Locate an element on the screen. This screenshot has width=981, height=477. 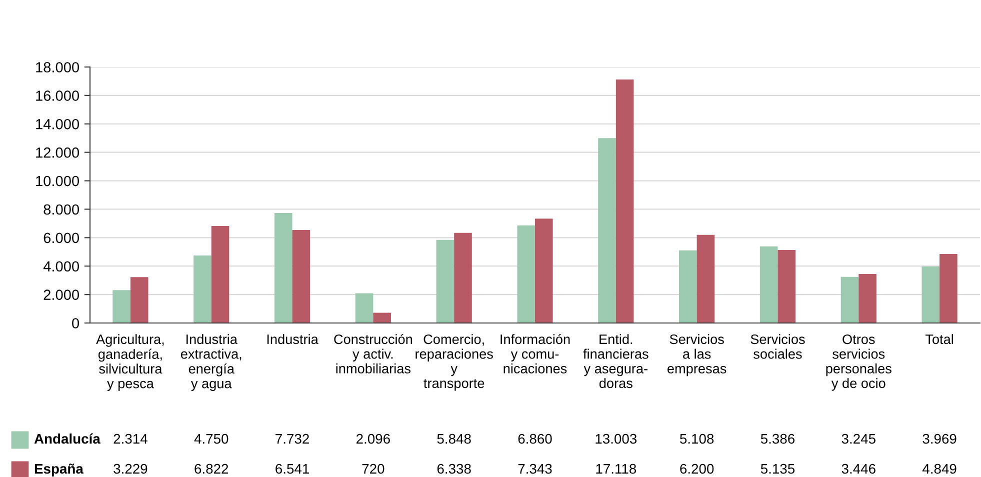
x-tick-label: Construcción y activ. inmobiliarias is located at coordinates (373, 354).